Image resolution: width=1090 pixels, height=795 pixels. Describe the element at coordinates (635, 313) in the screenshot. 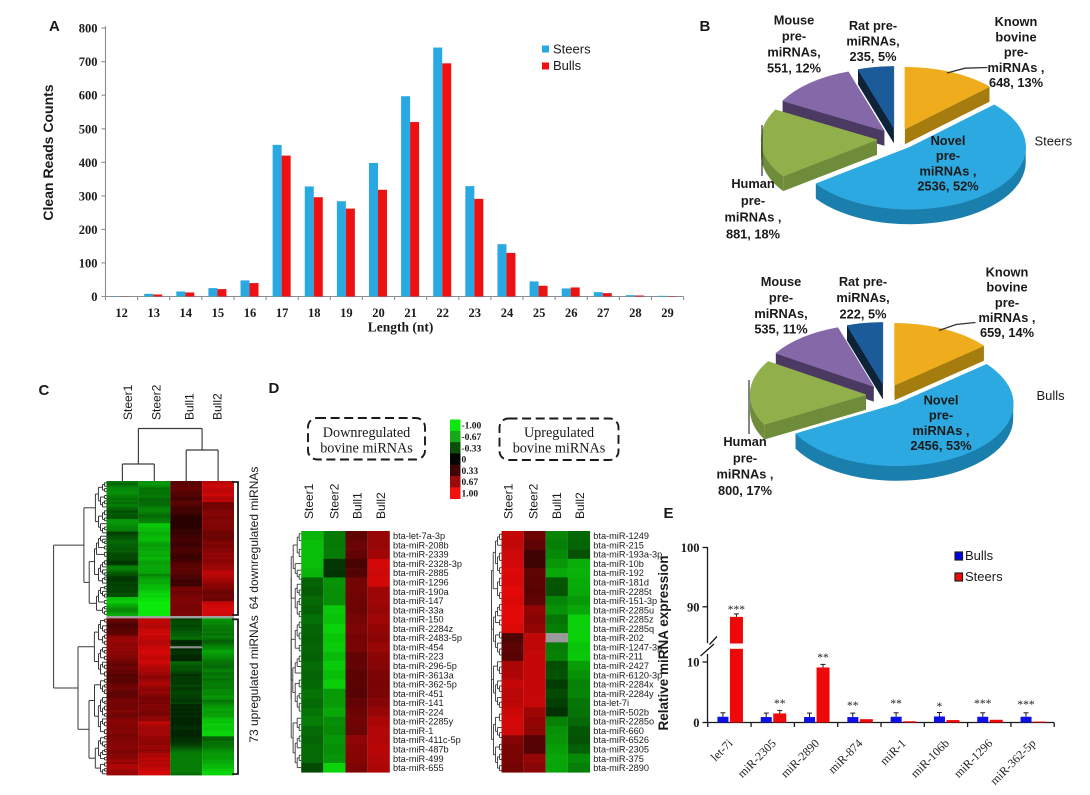

I see `svg-text: 28` at that location.